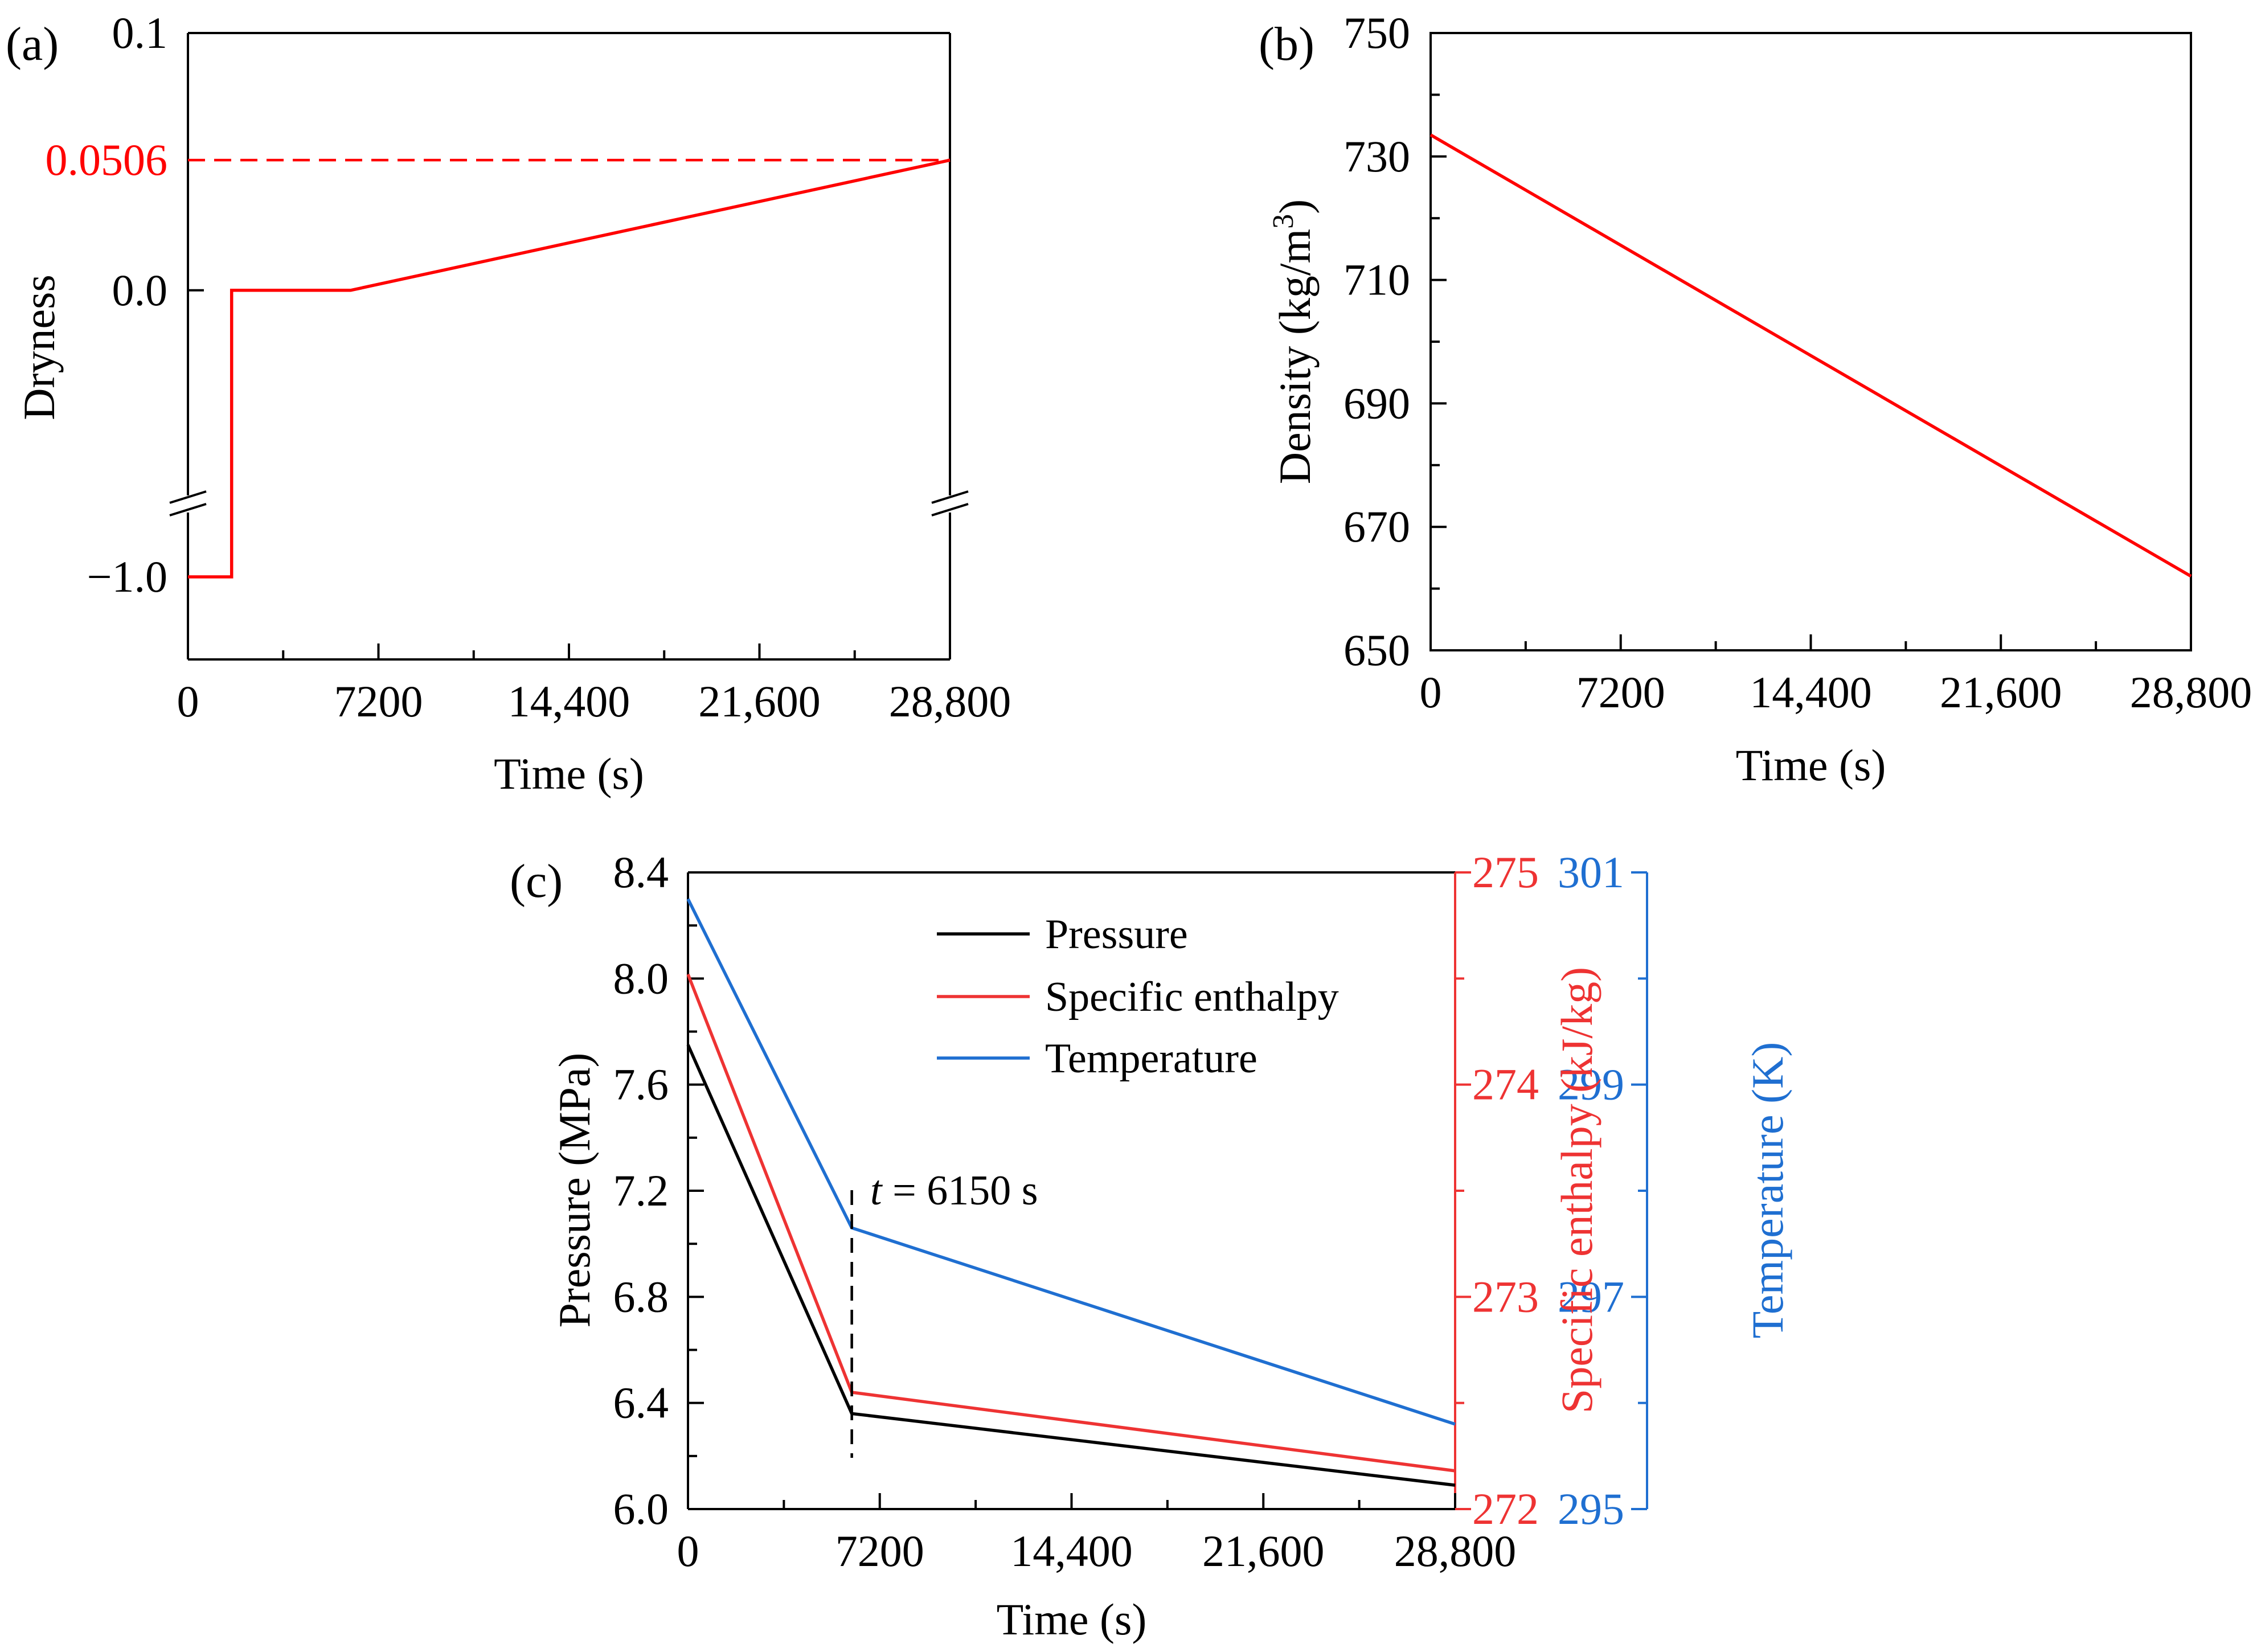 The image size is (2257, 1652). I want to click on enthalpy-tick-label: 275, so click(1505, 872).